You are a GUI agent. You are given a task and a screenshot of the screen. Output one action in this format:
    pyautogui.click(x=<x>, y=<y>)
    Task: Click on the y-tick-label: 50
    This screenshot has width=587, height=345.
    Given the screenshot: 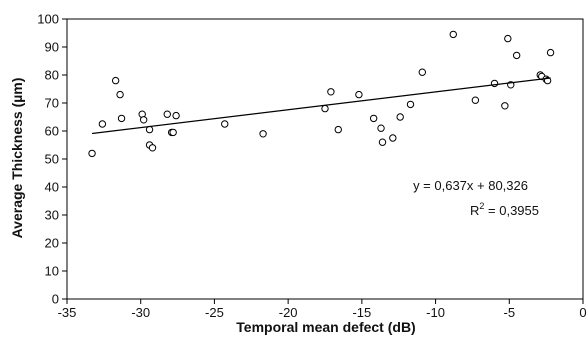 What is the action you would take?
    pyautogui.click(x=52, y=159)
    